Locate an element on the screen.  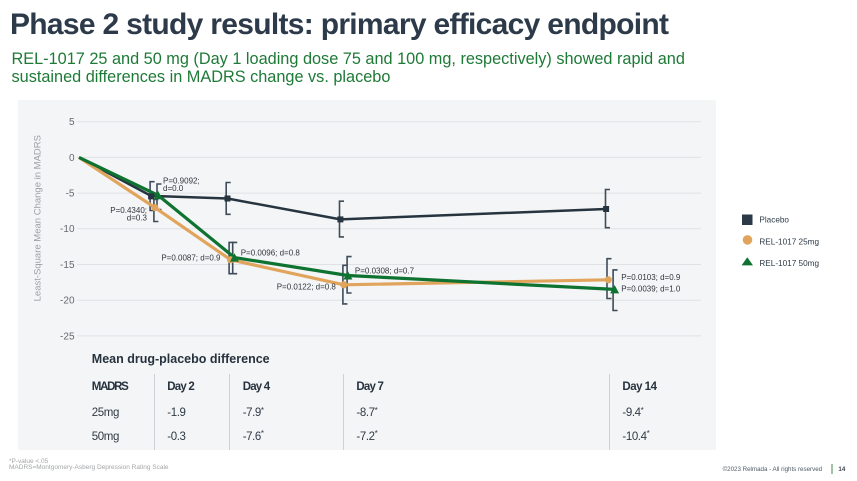
svg-text: Placebo is located at coordinates (774, 220).